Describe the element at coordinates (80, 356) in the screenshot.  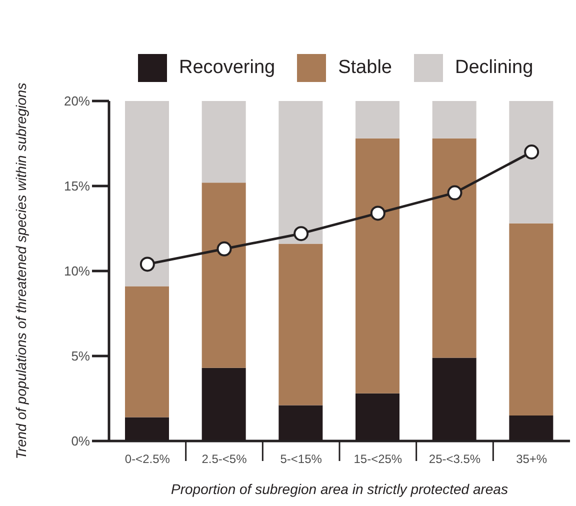
I see `y-tick-label: 5%` at that location.